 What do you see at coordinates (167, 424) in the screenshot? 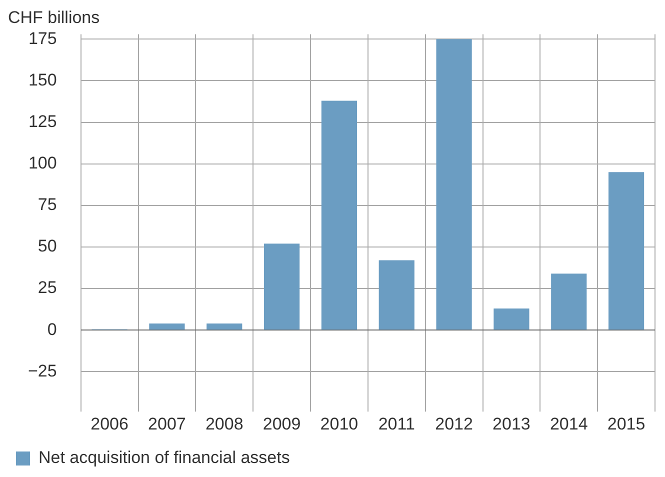
I see `x-tick-label: 2007` at bounding box center [167, 424].